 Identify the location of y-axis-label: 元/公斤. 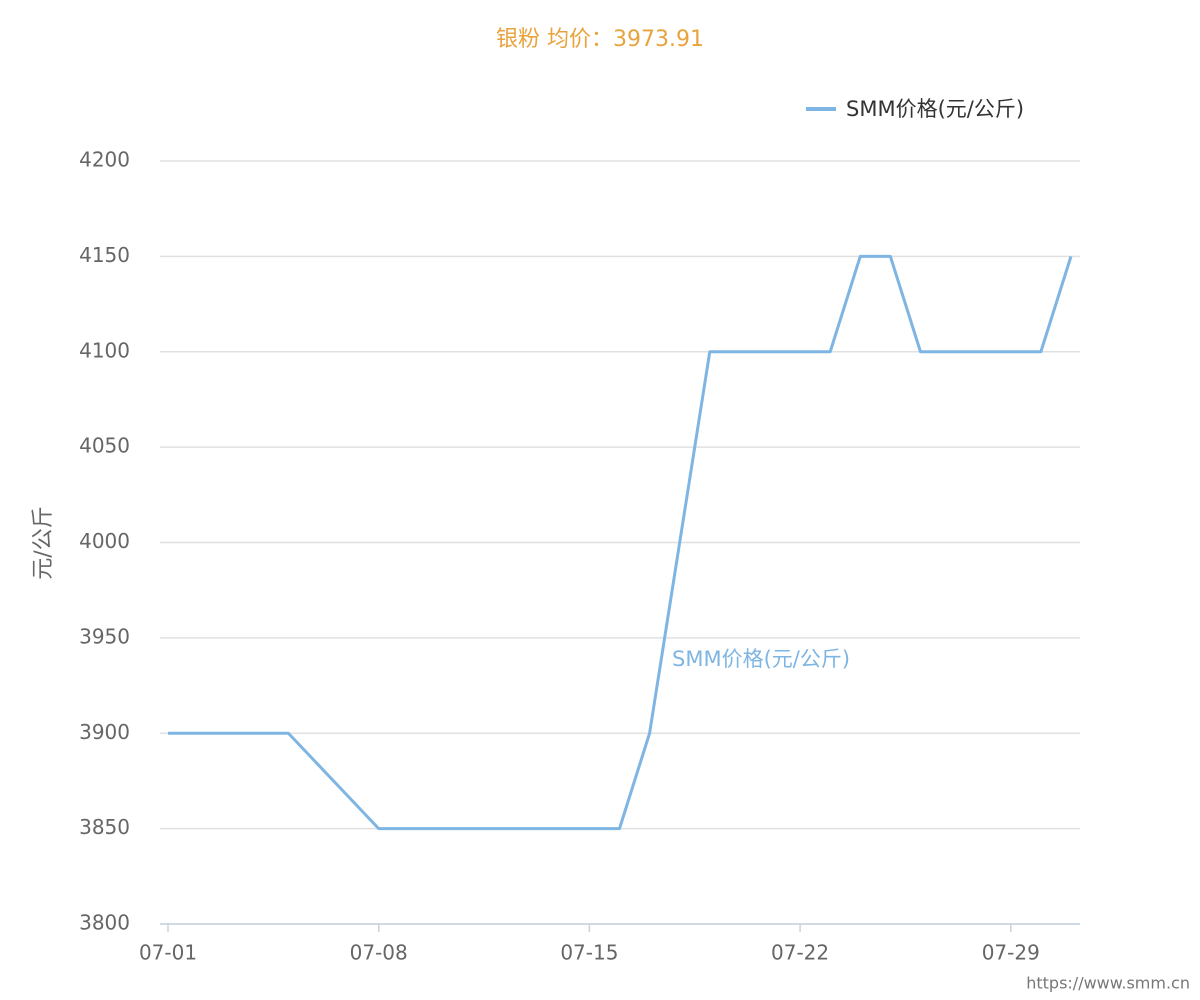
(43, 542).